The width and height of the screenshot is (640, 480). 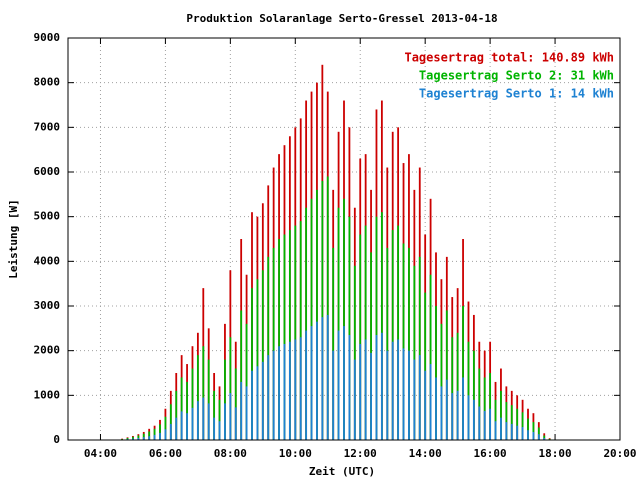 I want to click on legend-entry: Tagesertrag total: 140.89 kWh, so click(x=509, y=58).